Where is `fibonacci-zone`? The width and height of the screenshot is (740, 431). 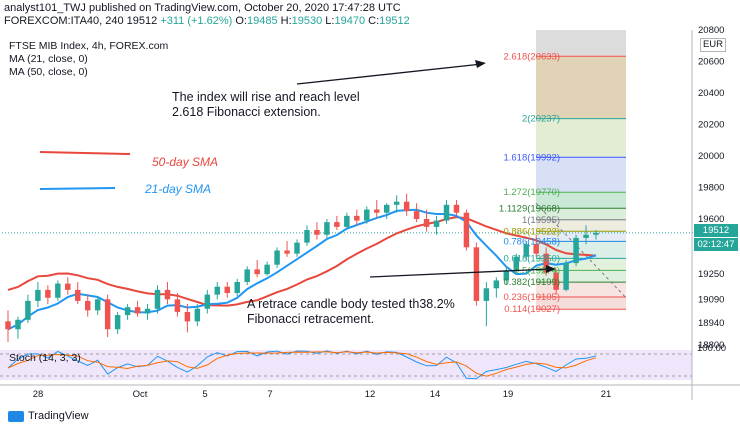 fibonacci-zone is located at coordinates (581, 170).